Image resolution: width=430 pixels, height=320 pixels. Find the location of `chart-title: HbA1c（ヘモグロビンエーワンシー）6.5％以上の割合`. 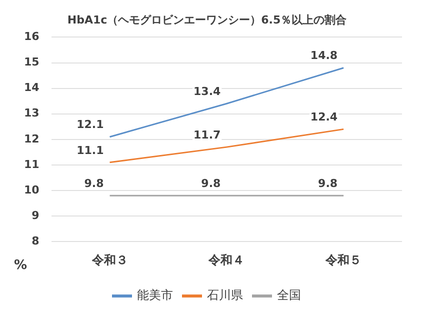

chart-title: HbA1c（ヘモグロビンエーワンシー）6.5％以上の割合 is located at coordinates (207, 19).